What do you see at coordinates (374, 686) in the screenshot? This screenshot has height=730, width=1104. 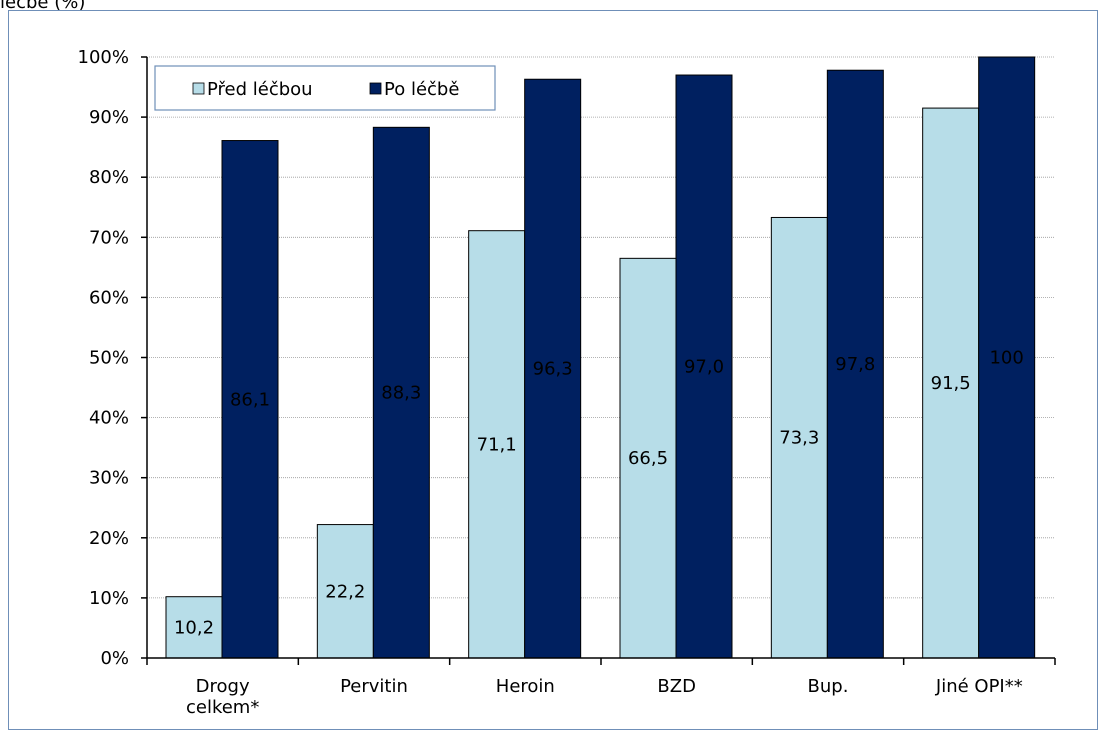 I see `x-tick-label: Pervitin` at bounding box center [374, 686].